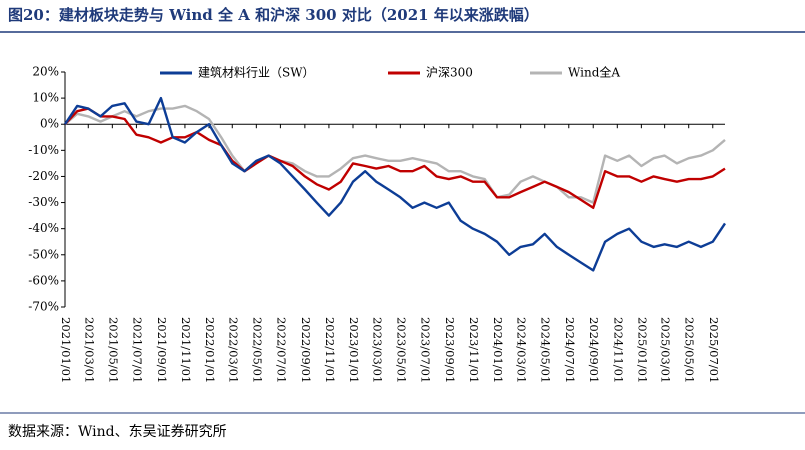 The width and height of the screenshot is (805, 450). What do you see at coordinates (43, 150) in the screenshot?
I see `y-tick-label: -10%` at bounding box center [43, 150].